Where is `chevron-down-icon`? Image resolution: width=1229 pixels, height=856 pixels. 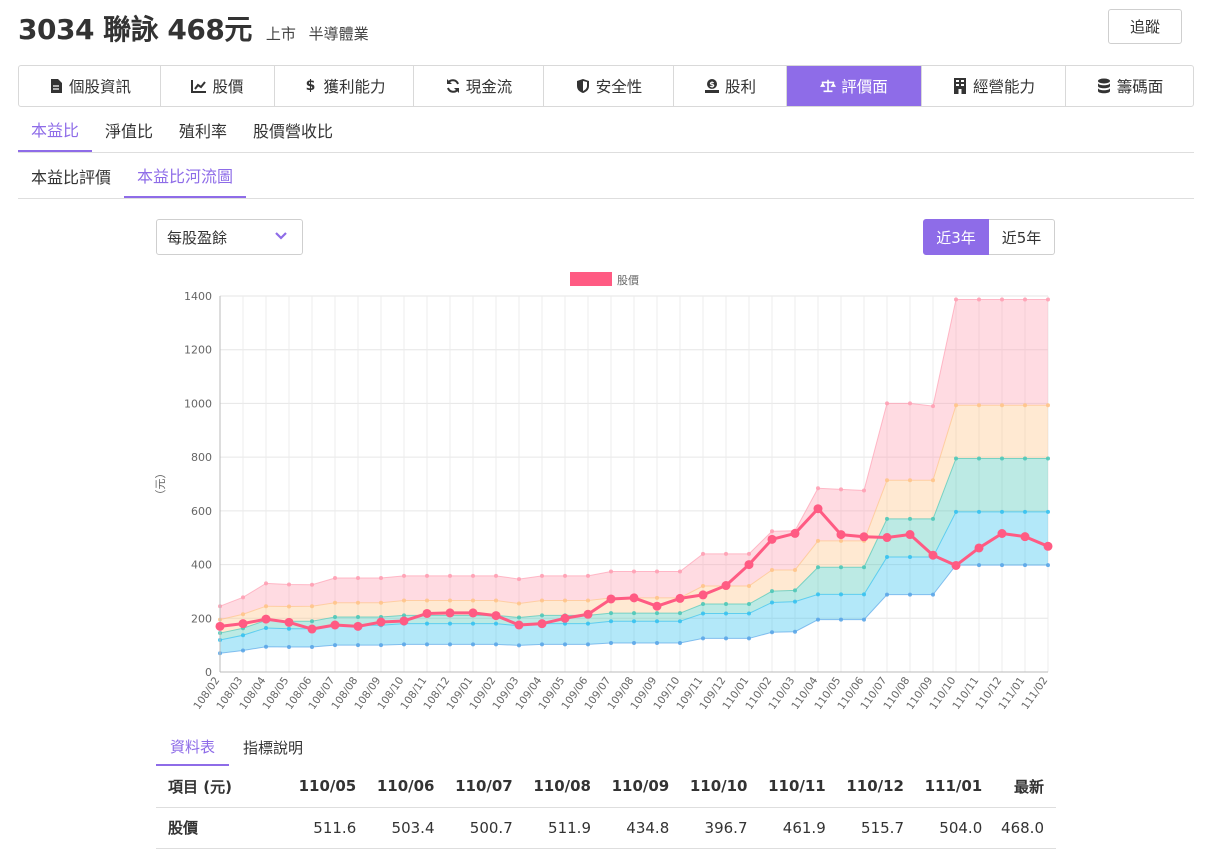
chevron-down-icon is located at coordinates (281, 238).